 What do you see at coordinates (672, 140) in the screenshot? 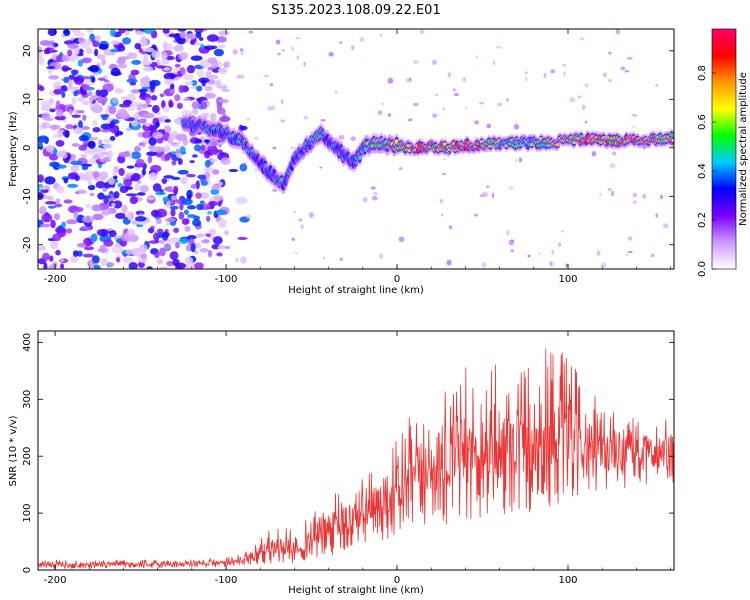
I see `spectrogram-ridge-mark` at bounding box center [672, 140].